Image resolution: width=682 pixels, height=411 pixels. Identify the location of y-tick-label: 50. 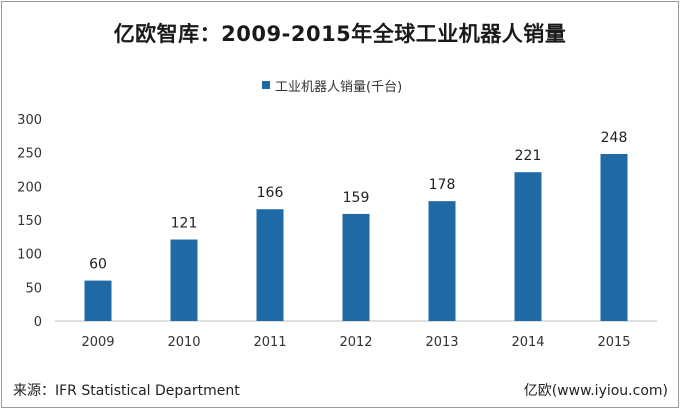
(33, 288).